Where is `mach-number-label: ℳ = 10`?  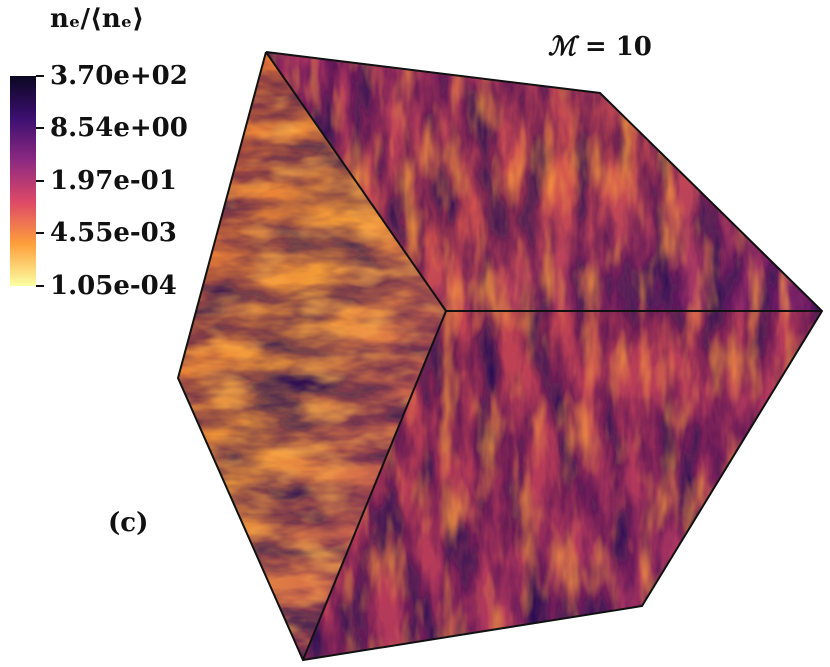
mach-number-label: ℳ = 10 is located at coordinates (600, 47).